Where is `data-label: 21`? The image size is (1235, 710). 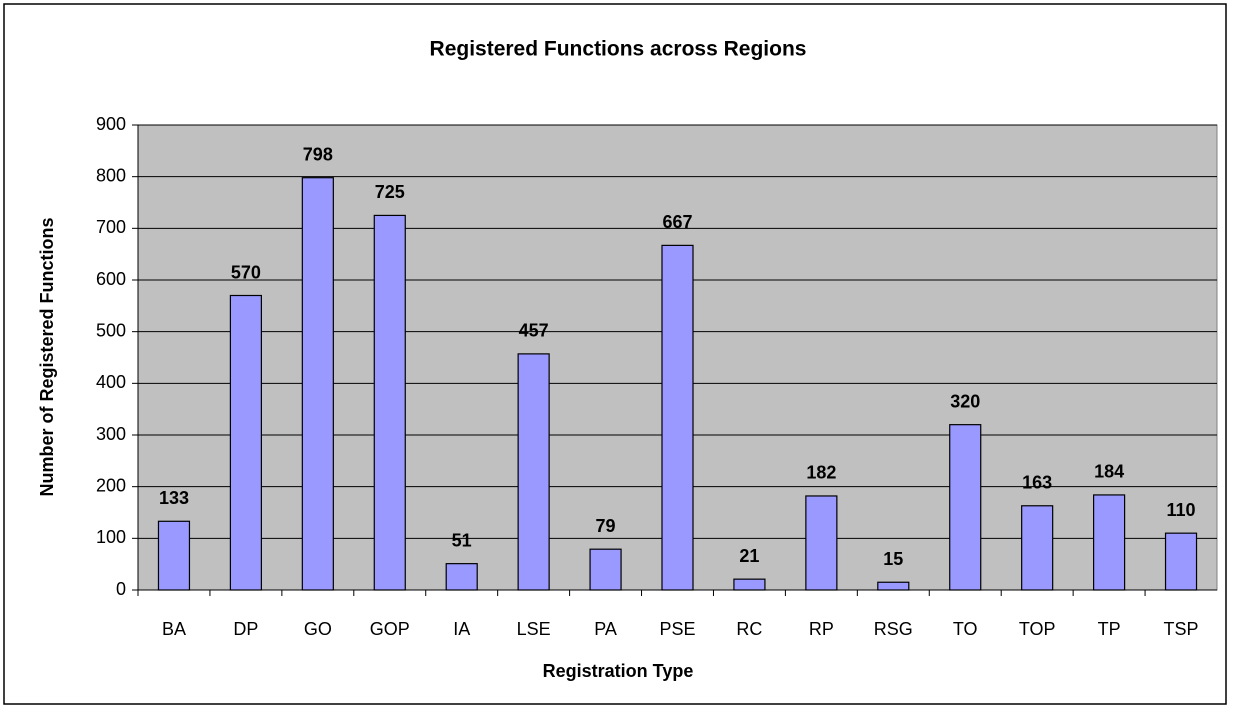 data-label: 21 is located at coordinates (749, 556).